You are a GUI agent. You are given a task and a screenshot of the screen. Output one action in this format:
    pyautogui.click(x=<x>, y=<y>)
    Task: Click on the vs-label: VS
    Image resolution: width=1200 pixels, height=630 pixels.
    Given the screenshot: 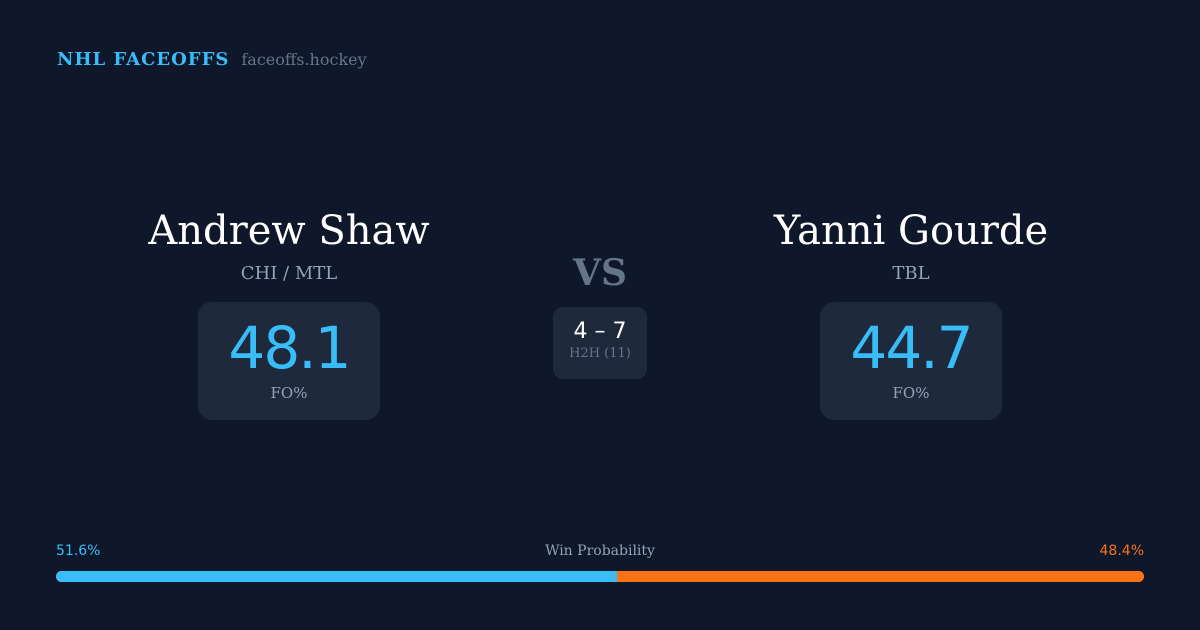 What is the action you would take?
    pyautogui.click(x=600, y=273)
    